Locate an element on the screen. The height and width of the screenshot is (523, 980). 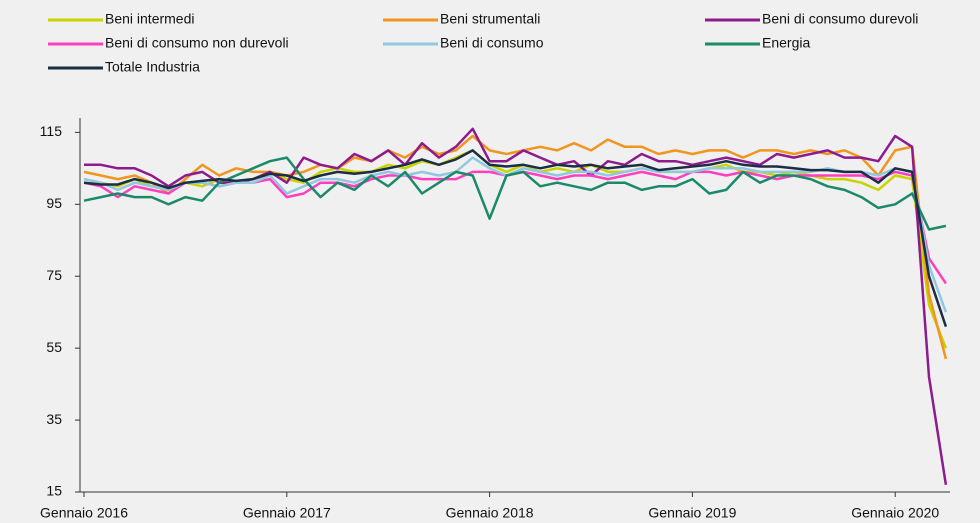
x-tick-label: Gennaio 2020 is located at coordinates (895, 513).